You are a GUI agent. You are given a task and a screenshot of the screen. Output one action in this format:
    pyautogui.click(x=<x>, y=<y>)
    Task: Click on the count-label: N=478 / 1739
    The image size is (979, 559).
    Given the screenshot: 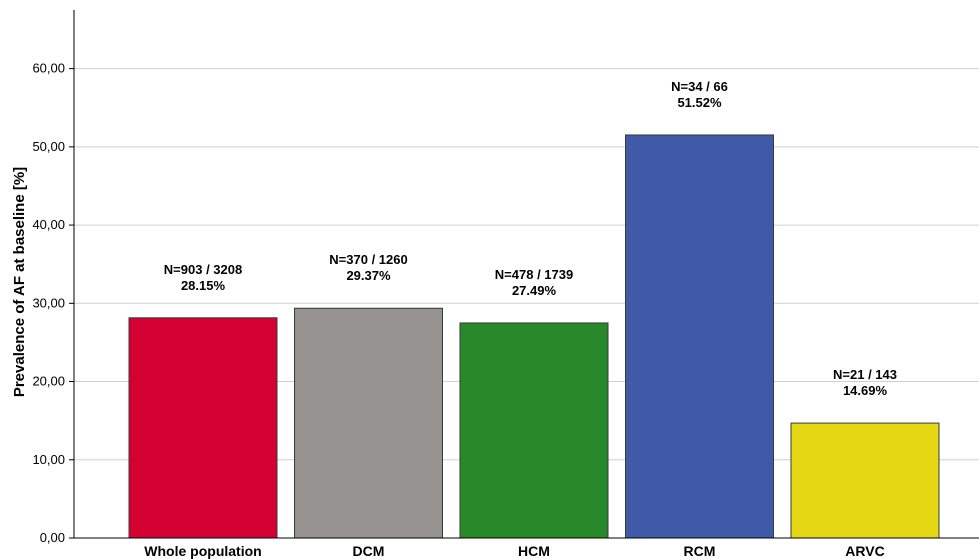 What is the action you would take?
    pyautogui.click(x=534, y=274)
    